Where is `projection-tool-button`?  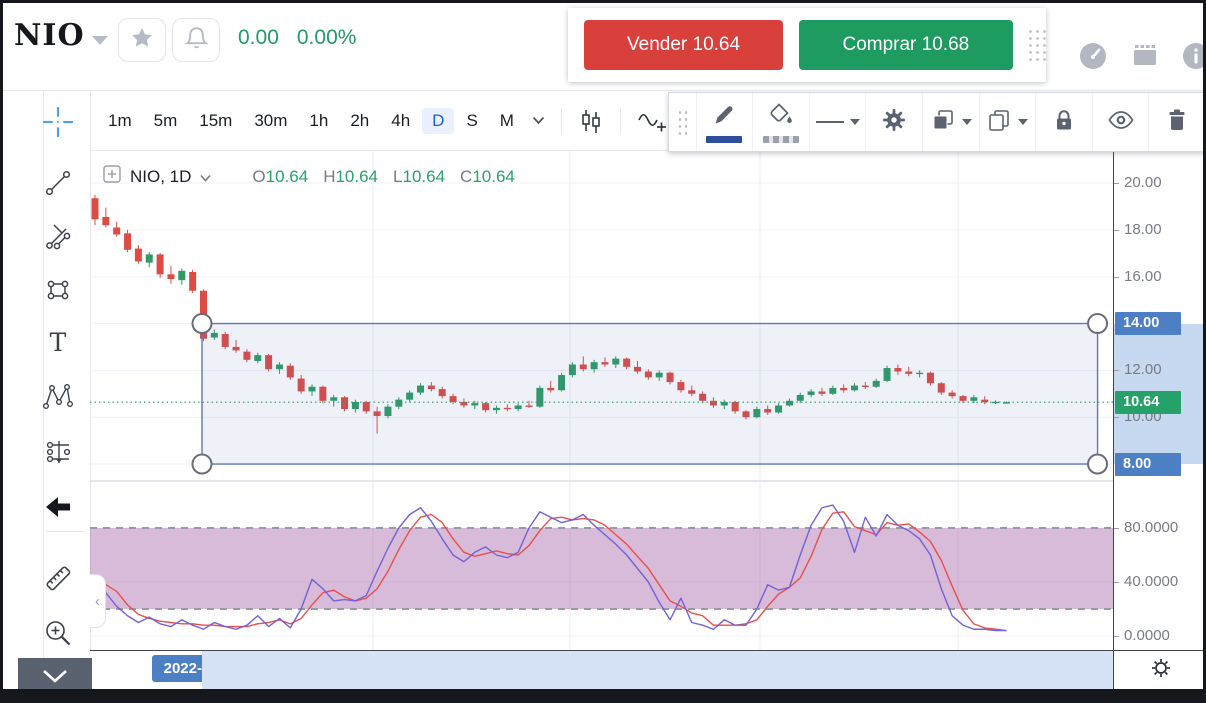
projection-tool-button is located at coordinates (58, 452).